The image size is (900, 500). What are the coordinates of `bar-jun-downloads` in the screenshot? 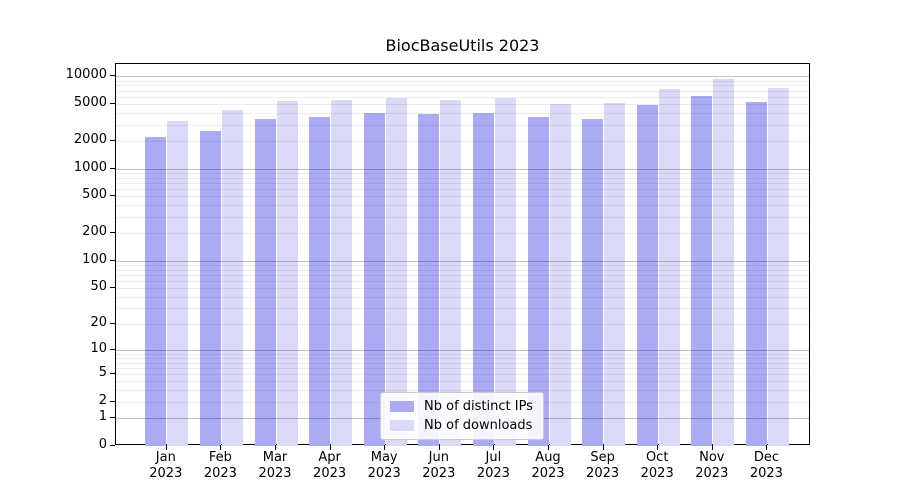 It's located at (451, 273).